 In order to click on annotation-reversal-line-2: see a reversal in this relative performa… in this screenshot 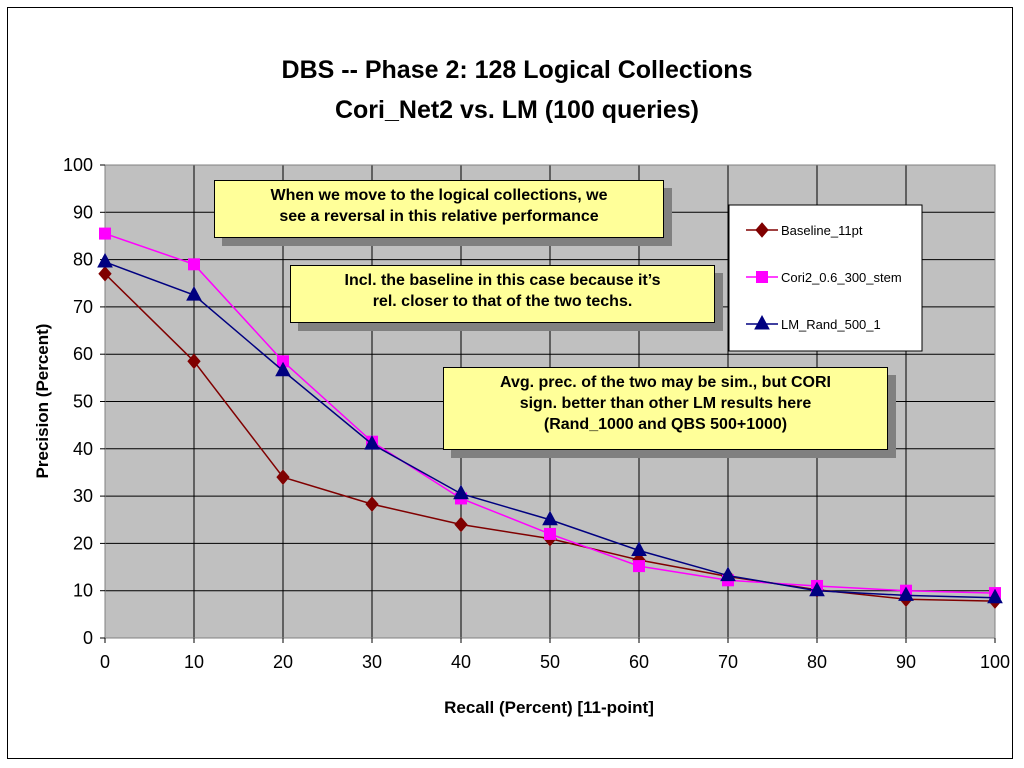, I will do `click(439, 216)`.